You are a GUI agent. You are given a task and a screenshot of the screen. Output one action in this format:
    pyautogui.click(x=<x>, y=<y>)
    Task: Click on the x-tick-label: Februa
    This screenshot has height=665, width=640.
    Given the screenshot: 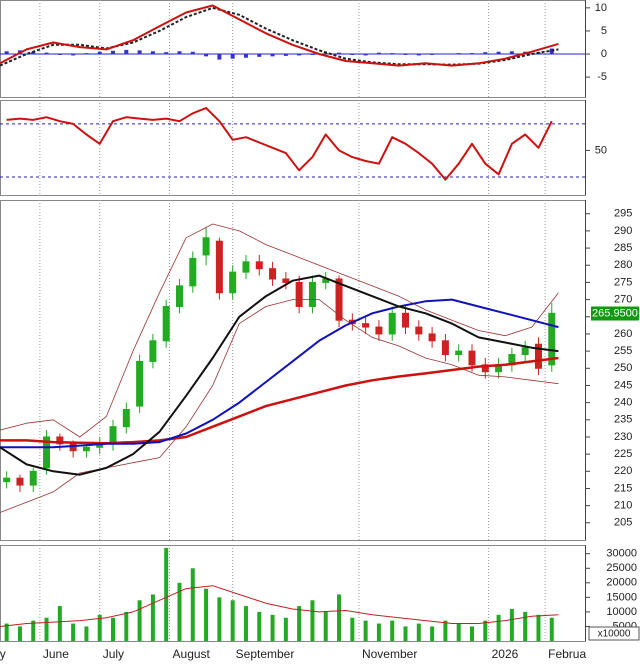 What is the action you would take?
    pyautogui.click(x=567, y=654)
    